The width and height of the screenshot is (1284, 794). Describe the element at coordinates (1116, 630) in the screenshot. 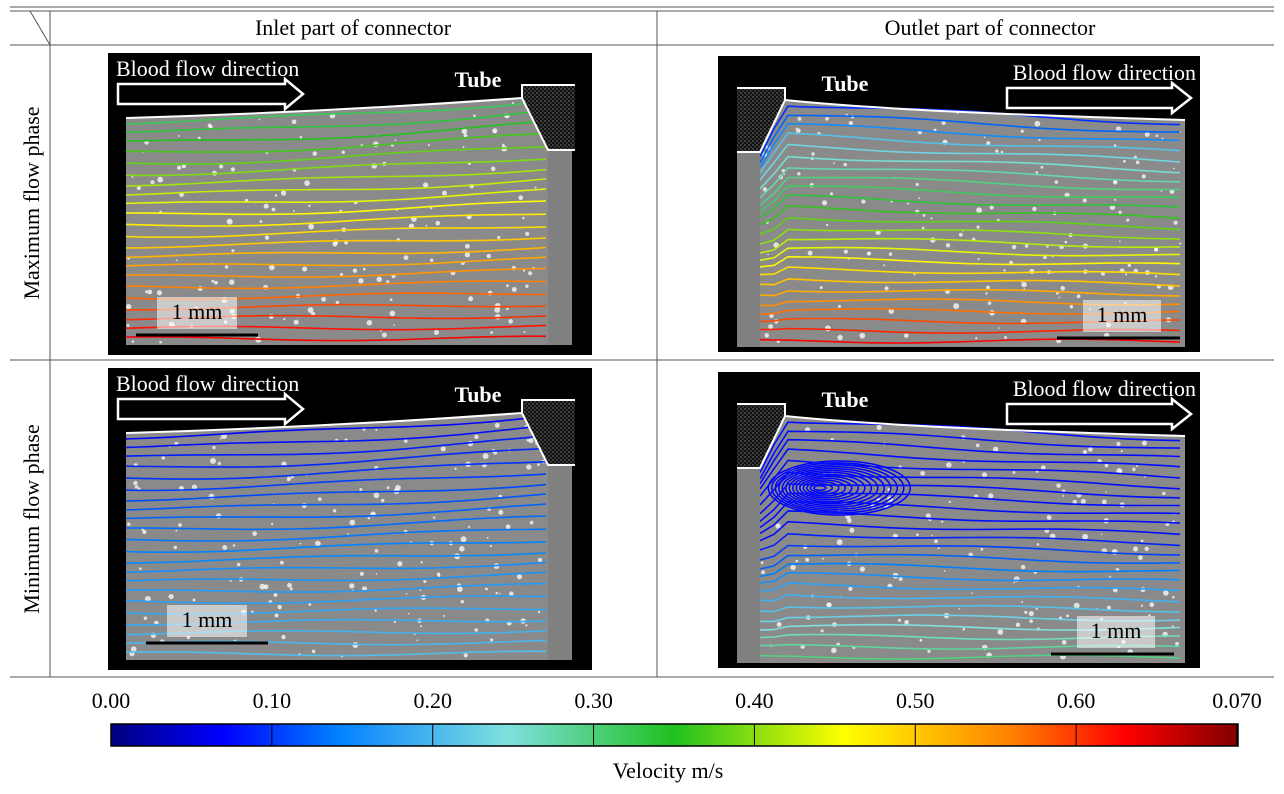

I see `scale-label: 1 mm` at that location.